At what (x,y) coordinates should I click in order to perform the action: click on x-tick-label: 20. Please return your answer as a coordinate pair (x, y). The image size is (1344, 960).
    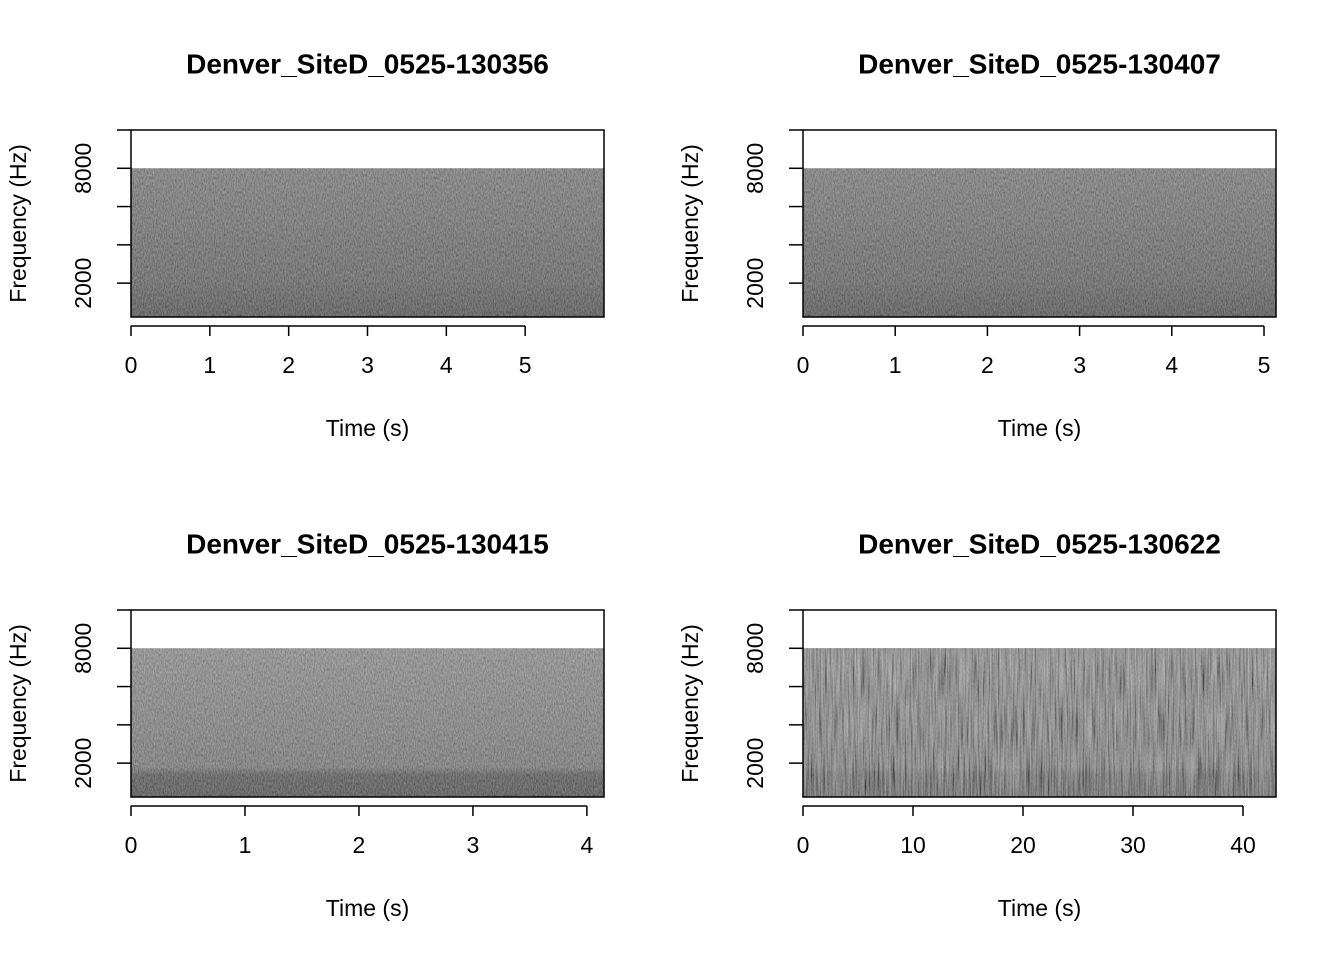
    Looking at the image, I should click on (1023, 845).